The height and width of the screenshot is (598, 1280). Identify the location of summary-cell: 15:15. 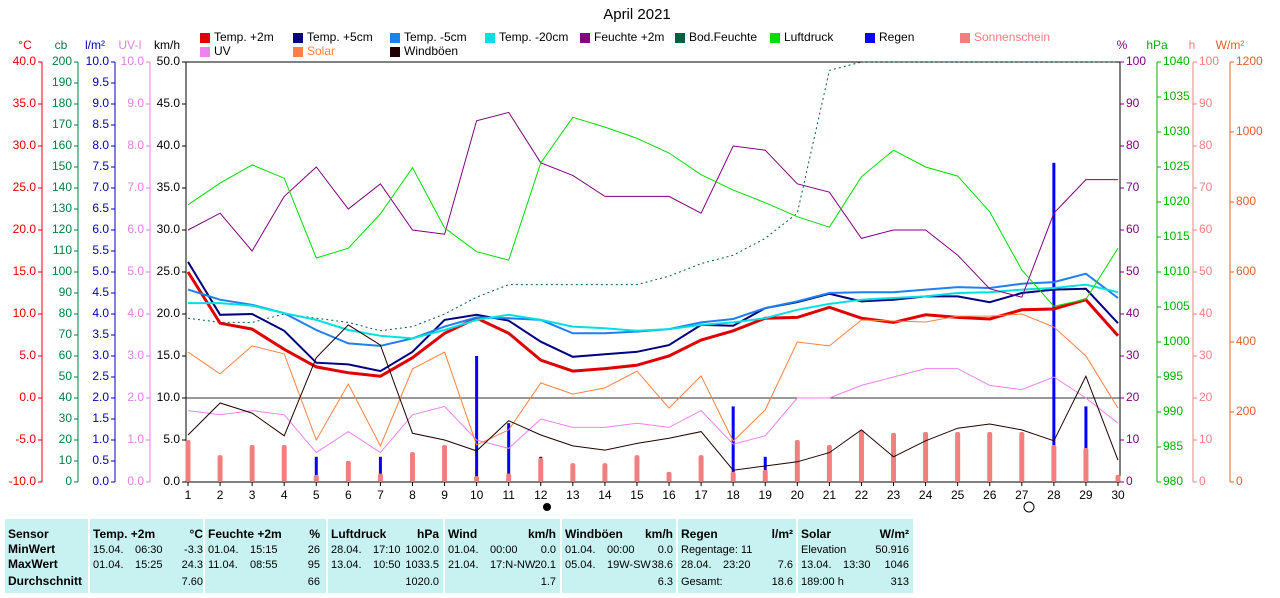
(264, 550).